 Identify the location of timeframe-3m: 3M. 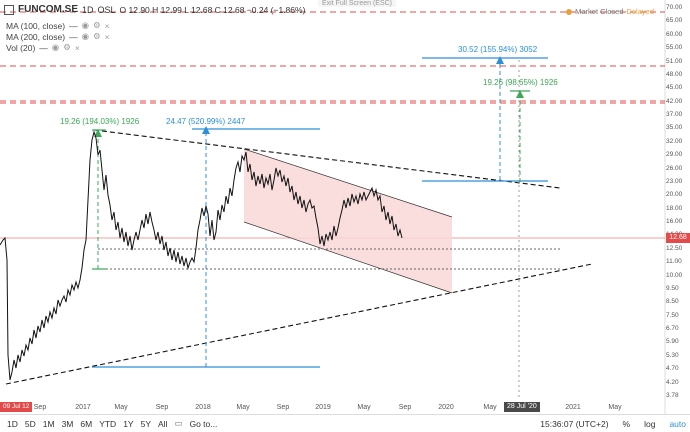
(67, 423).